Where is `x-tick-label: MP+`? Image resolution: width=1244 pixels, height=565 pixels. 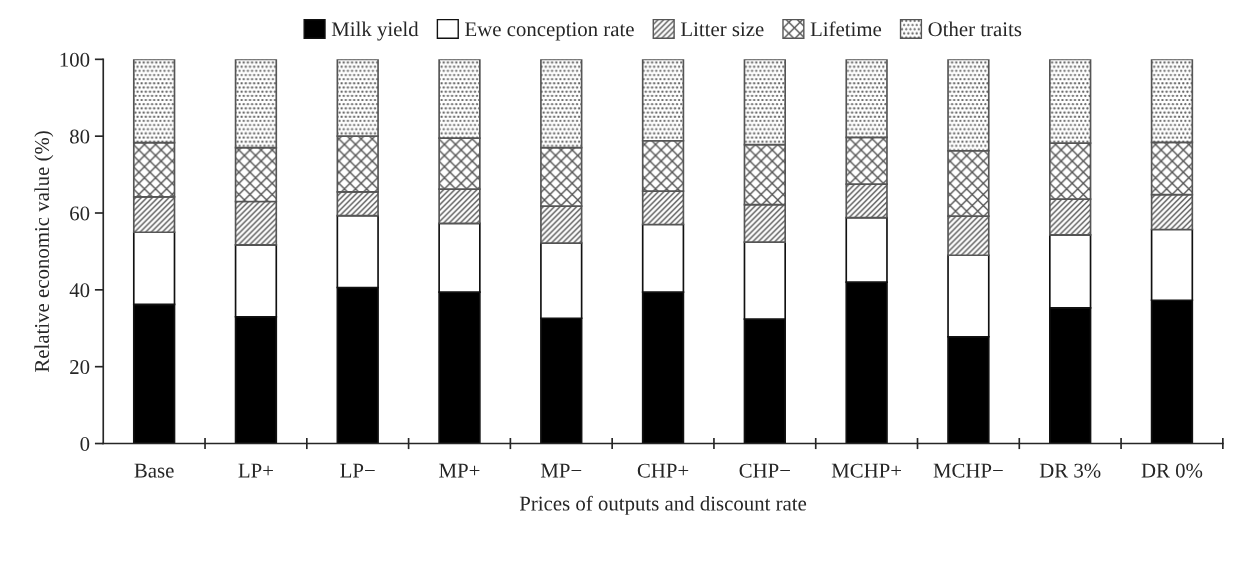
x-tick-label: MP+ is located at coordinates (459, 470).